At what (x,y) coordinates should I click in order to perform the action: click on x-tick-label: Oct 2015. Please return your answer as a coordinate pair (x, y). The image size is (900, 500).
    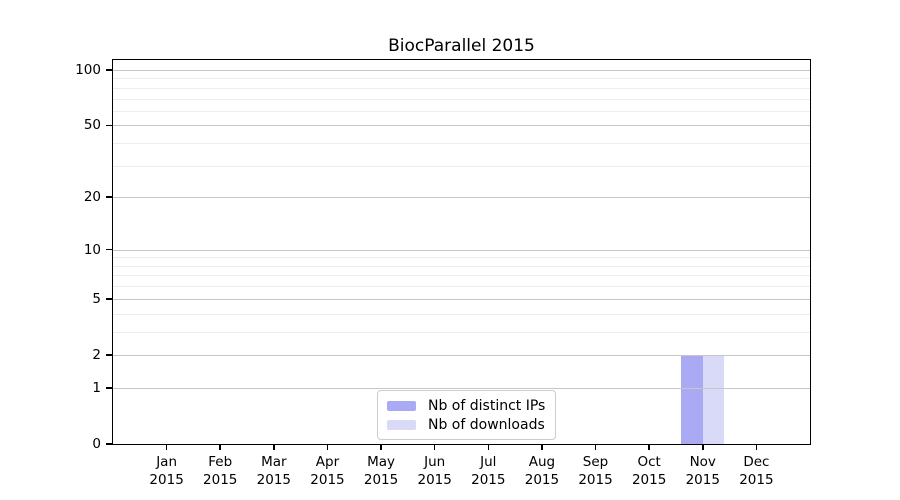
    Looking at the image, I should click on (649, 471).